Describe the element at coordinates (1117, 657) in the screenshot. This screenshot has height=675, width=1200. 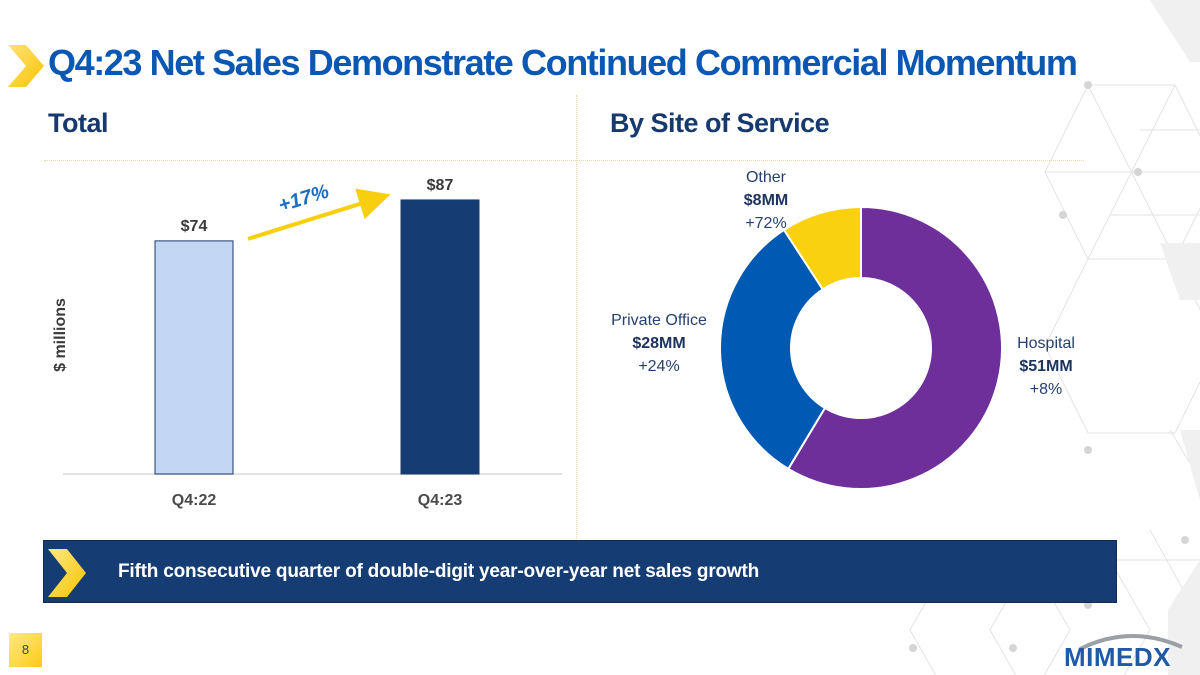
I see `logo-wordmark: MIMEDX` at that location.